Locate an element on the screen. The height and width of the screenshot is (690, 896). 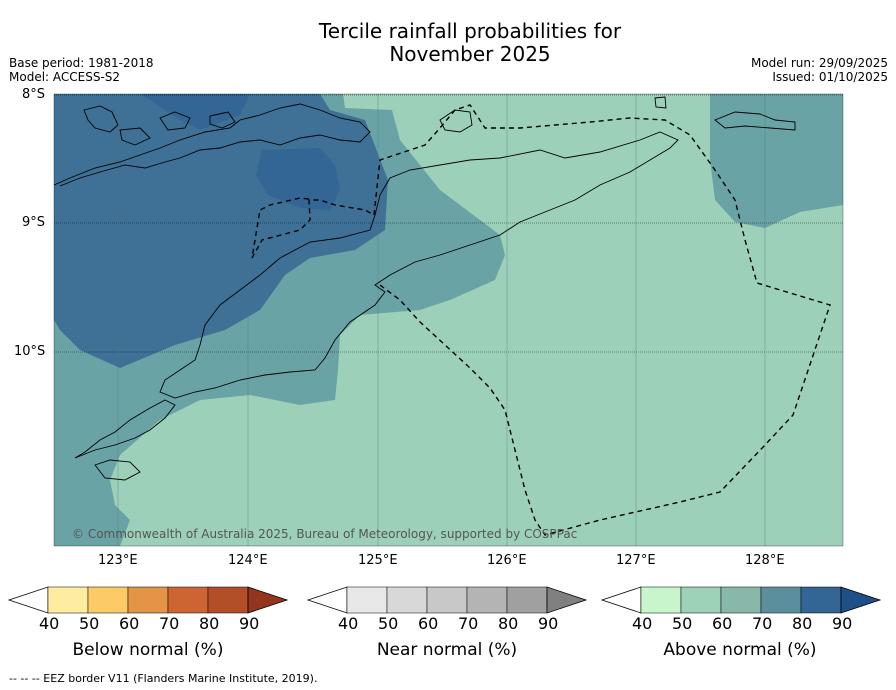
meta-left: Base period: 1981-2018 Model: ACCESS-S2 is located at coordinates (81, 70).